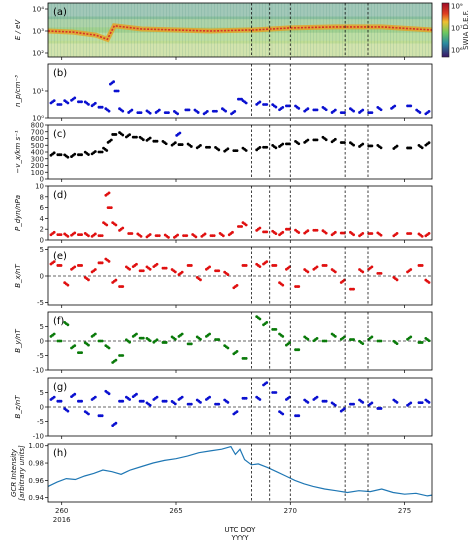  I want to click on x-axis-sublabel: YYYY, so click(239, 538).